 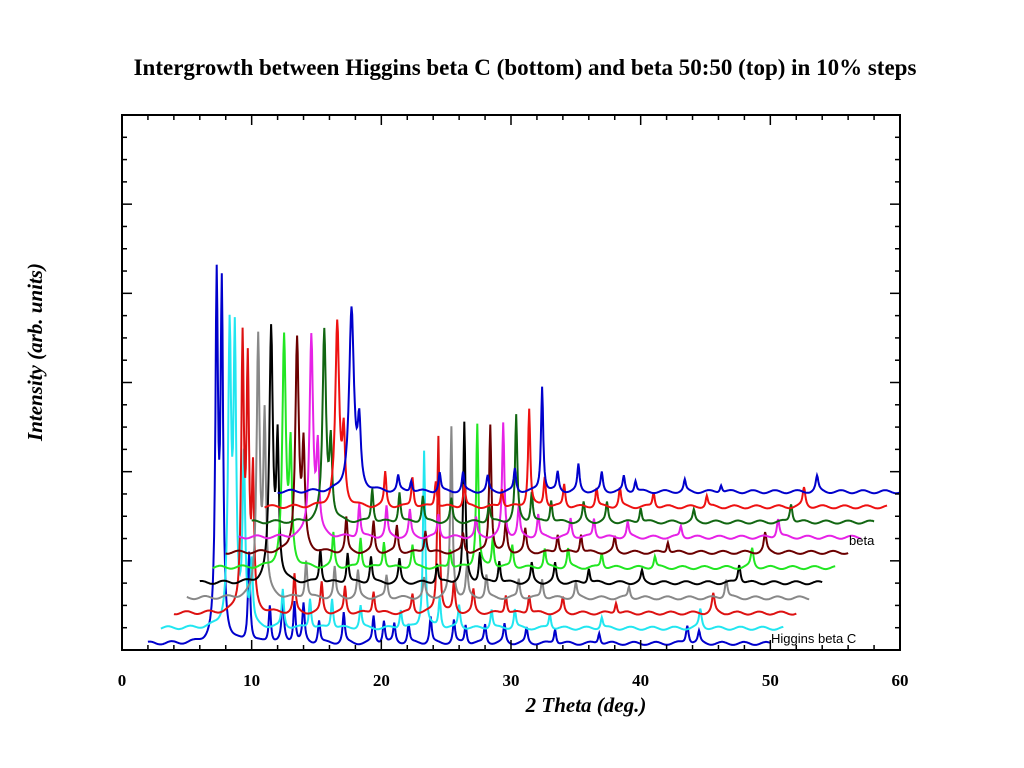 What do you see at coordinates (862, 540) in the screenshot?
I see `series-label-top: beta` at bounding box center [862, 540].